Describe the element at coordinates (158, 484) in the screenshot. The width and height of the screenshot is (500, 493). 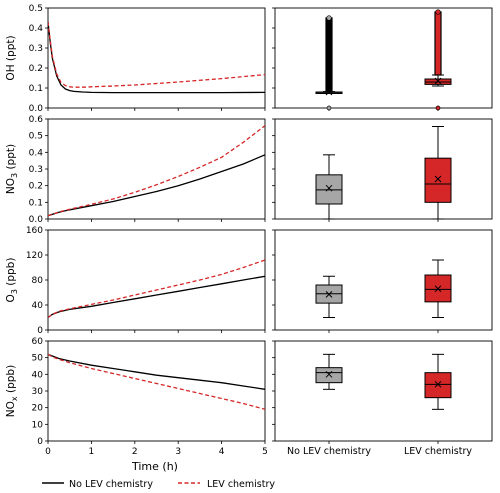
I see `legend: No LEV chemistry LEV chemistry` at that location.